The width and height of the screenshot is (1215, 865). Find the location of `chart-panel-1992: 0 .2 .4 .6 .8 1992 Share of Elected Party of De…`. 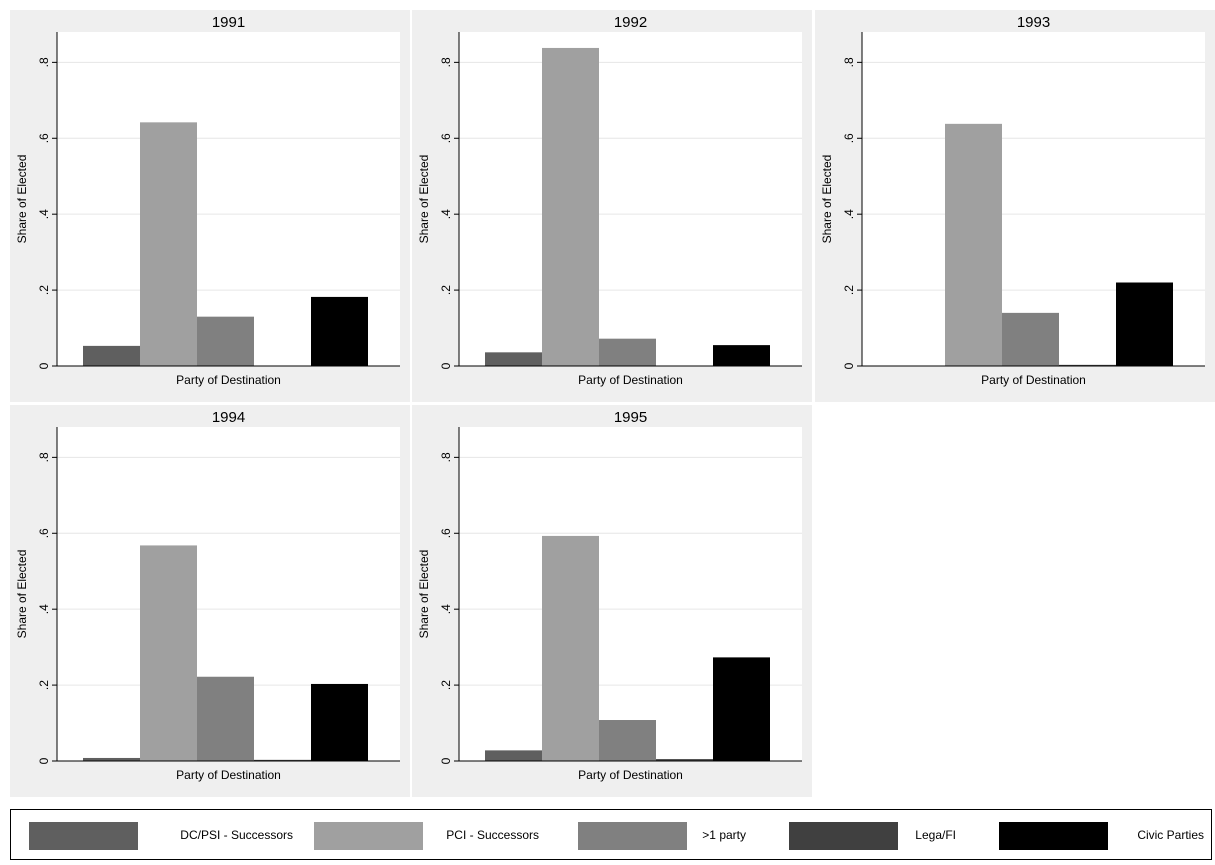

chart-panel-1992: 0 .2 .4 .6 .8 1992 Share of Elected Party of De… is located at coordinates (612, 206).